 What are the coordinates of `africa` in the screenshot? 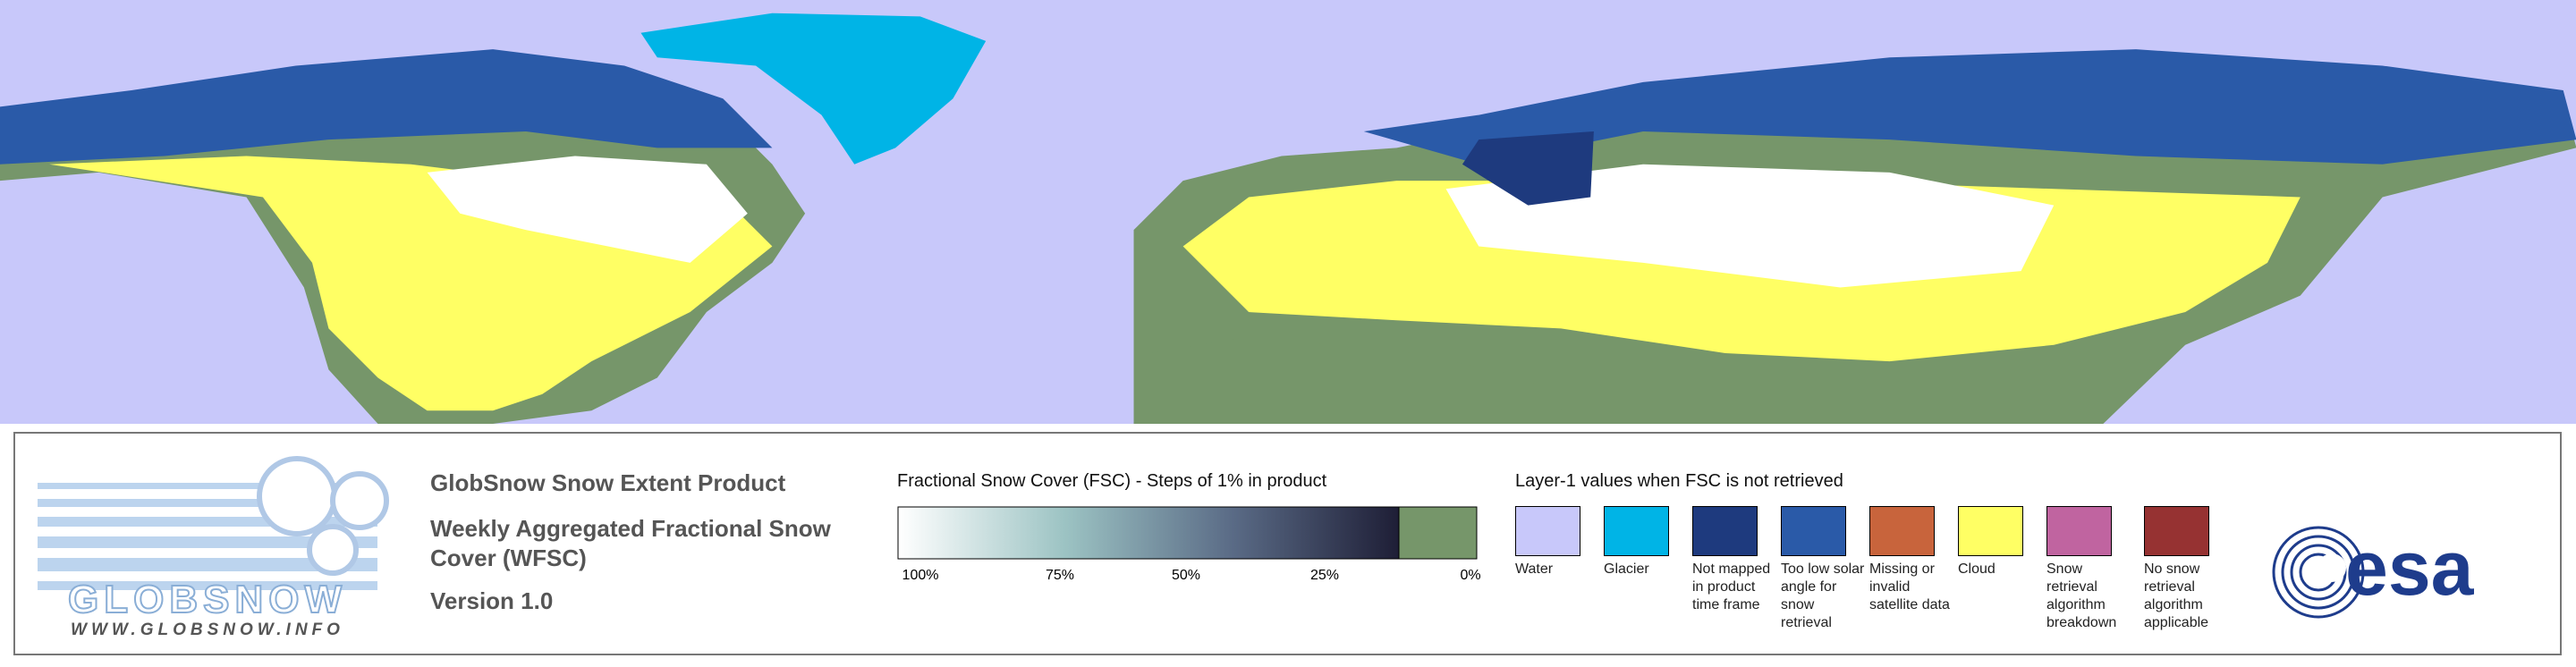 It's located at (1355, 380).